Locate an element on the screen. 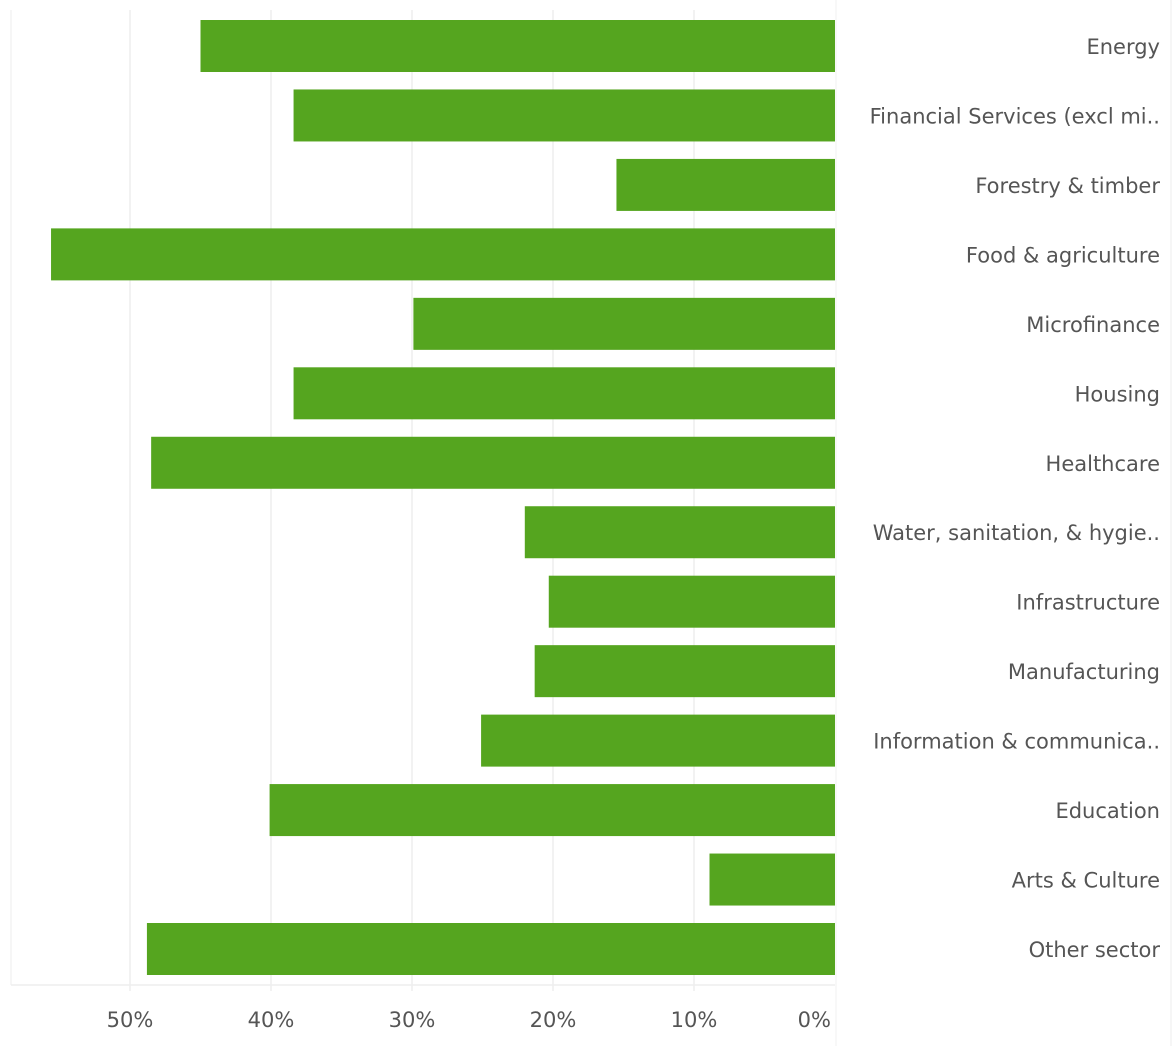 Image resolution: width=1172 pixels, height=1050 pixels. x-tick-label: 20% is located at coordinates (553, 1020).